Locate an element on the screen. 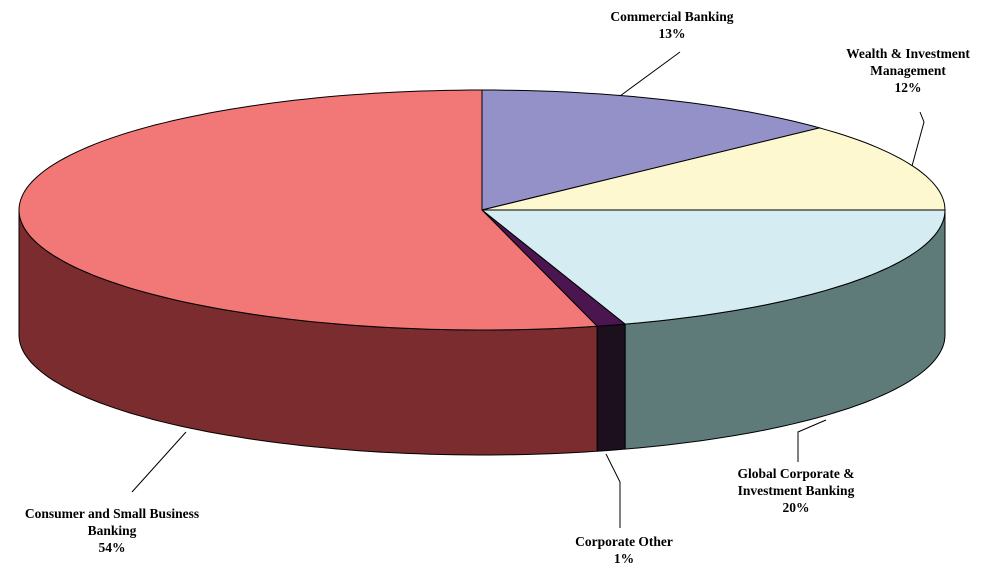  slice-label: Corporate Other 1% is located at coordinates (624, 550).